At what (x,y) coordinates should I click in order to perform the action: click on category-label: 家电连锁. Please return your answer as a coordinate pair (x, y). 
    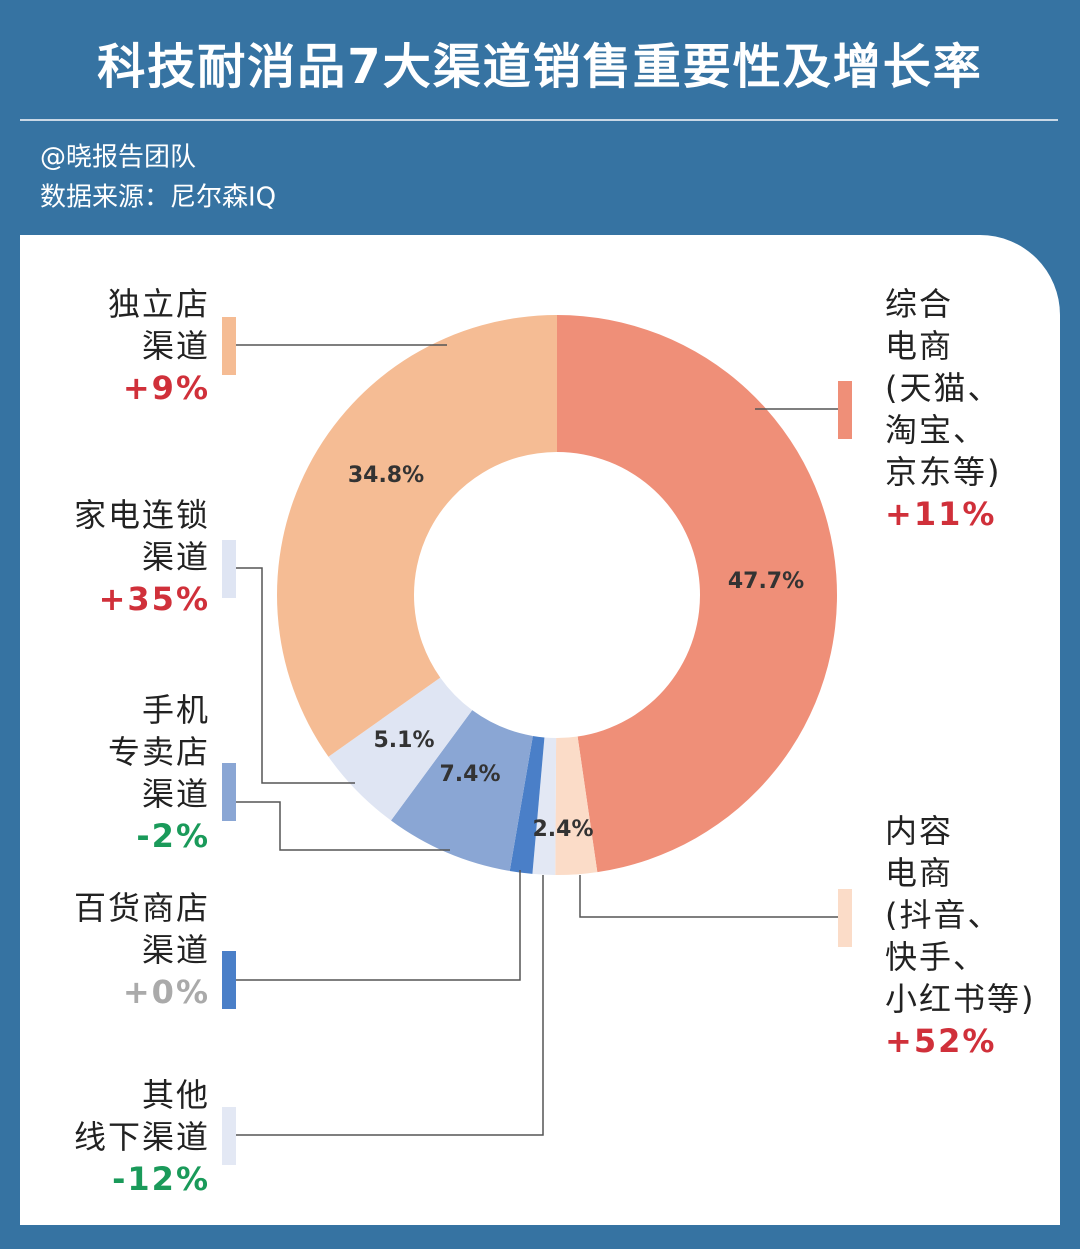
    Looking at the image, I should click on (142, 515).